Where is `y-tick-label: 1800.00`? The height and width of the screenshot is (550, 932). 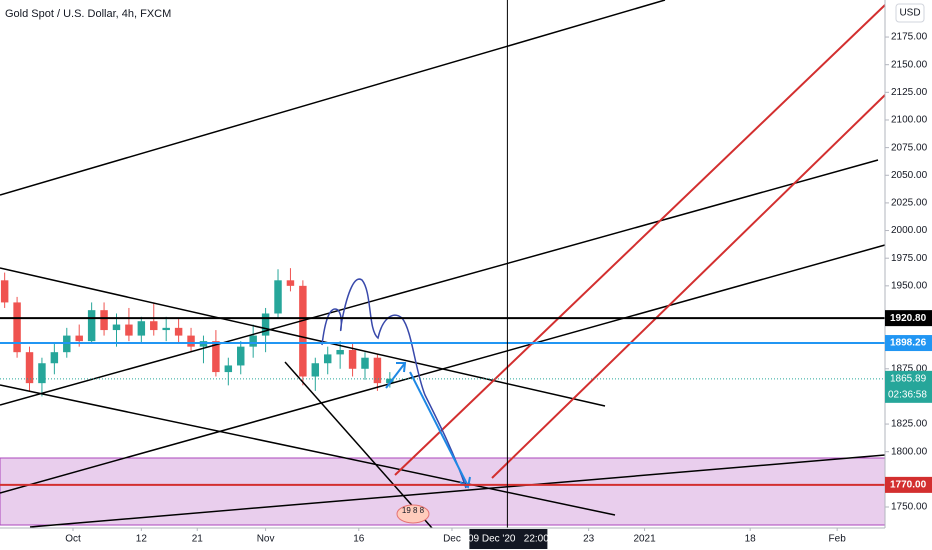
y-tick-label: 1800.00 is located at coordinates (909, 451).